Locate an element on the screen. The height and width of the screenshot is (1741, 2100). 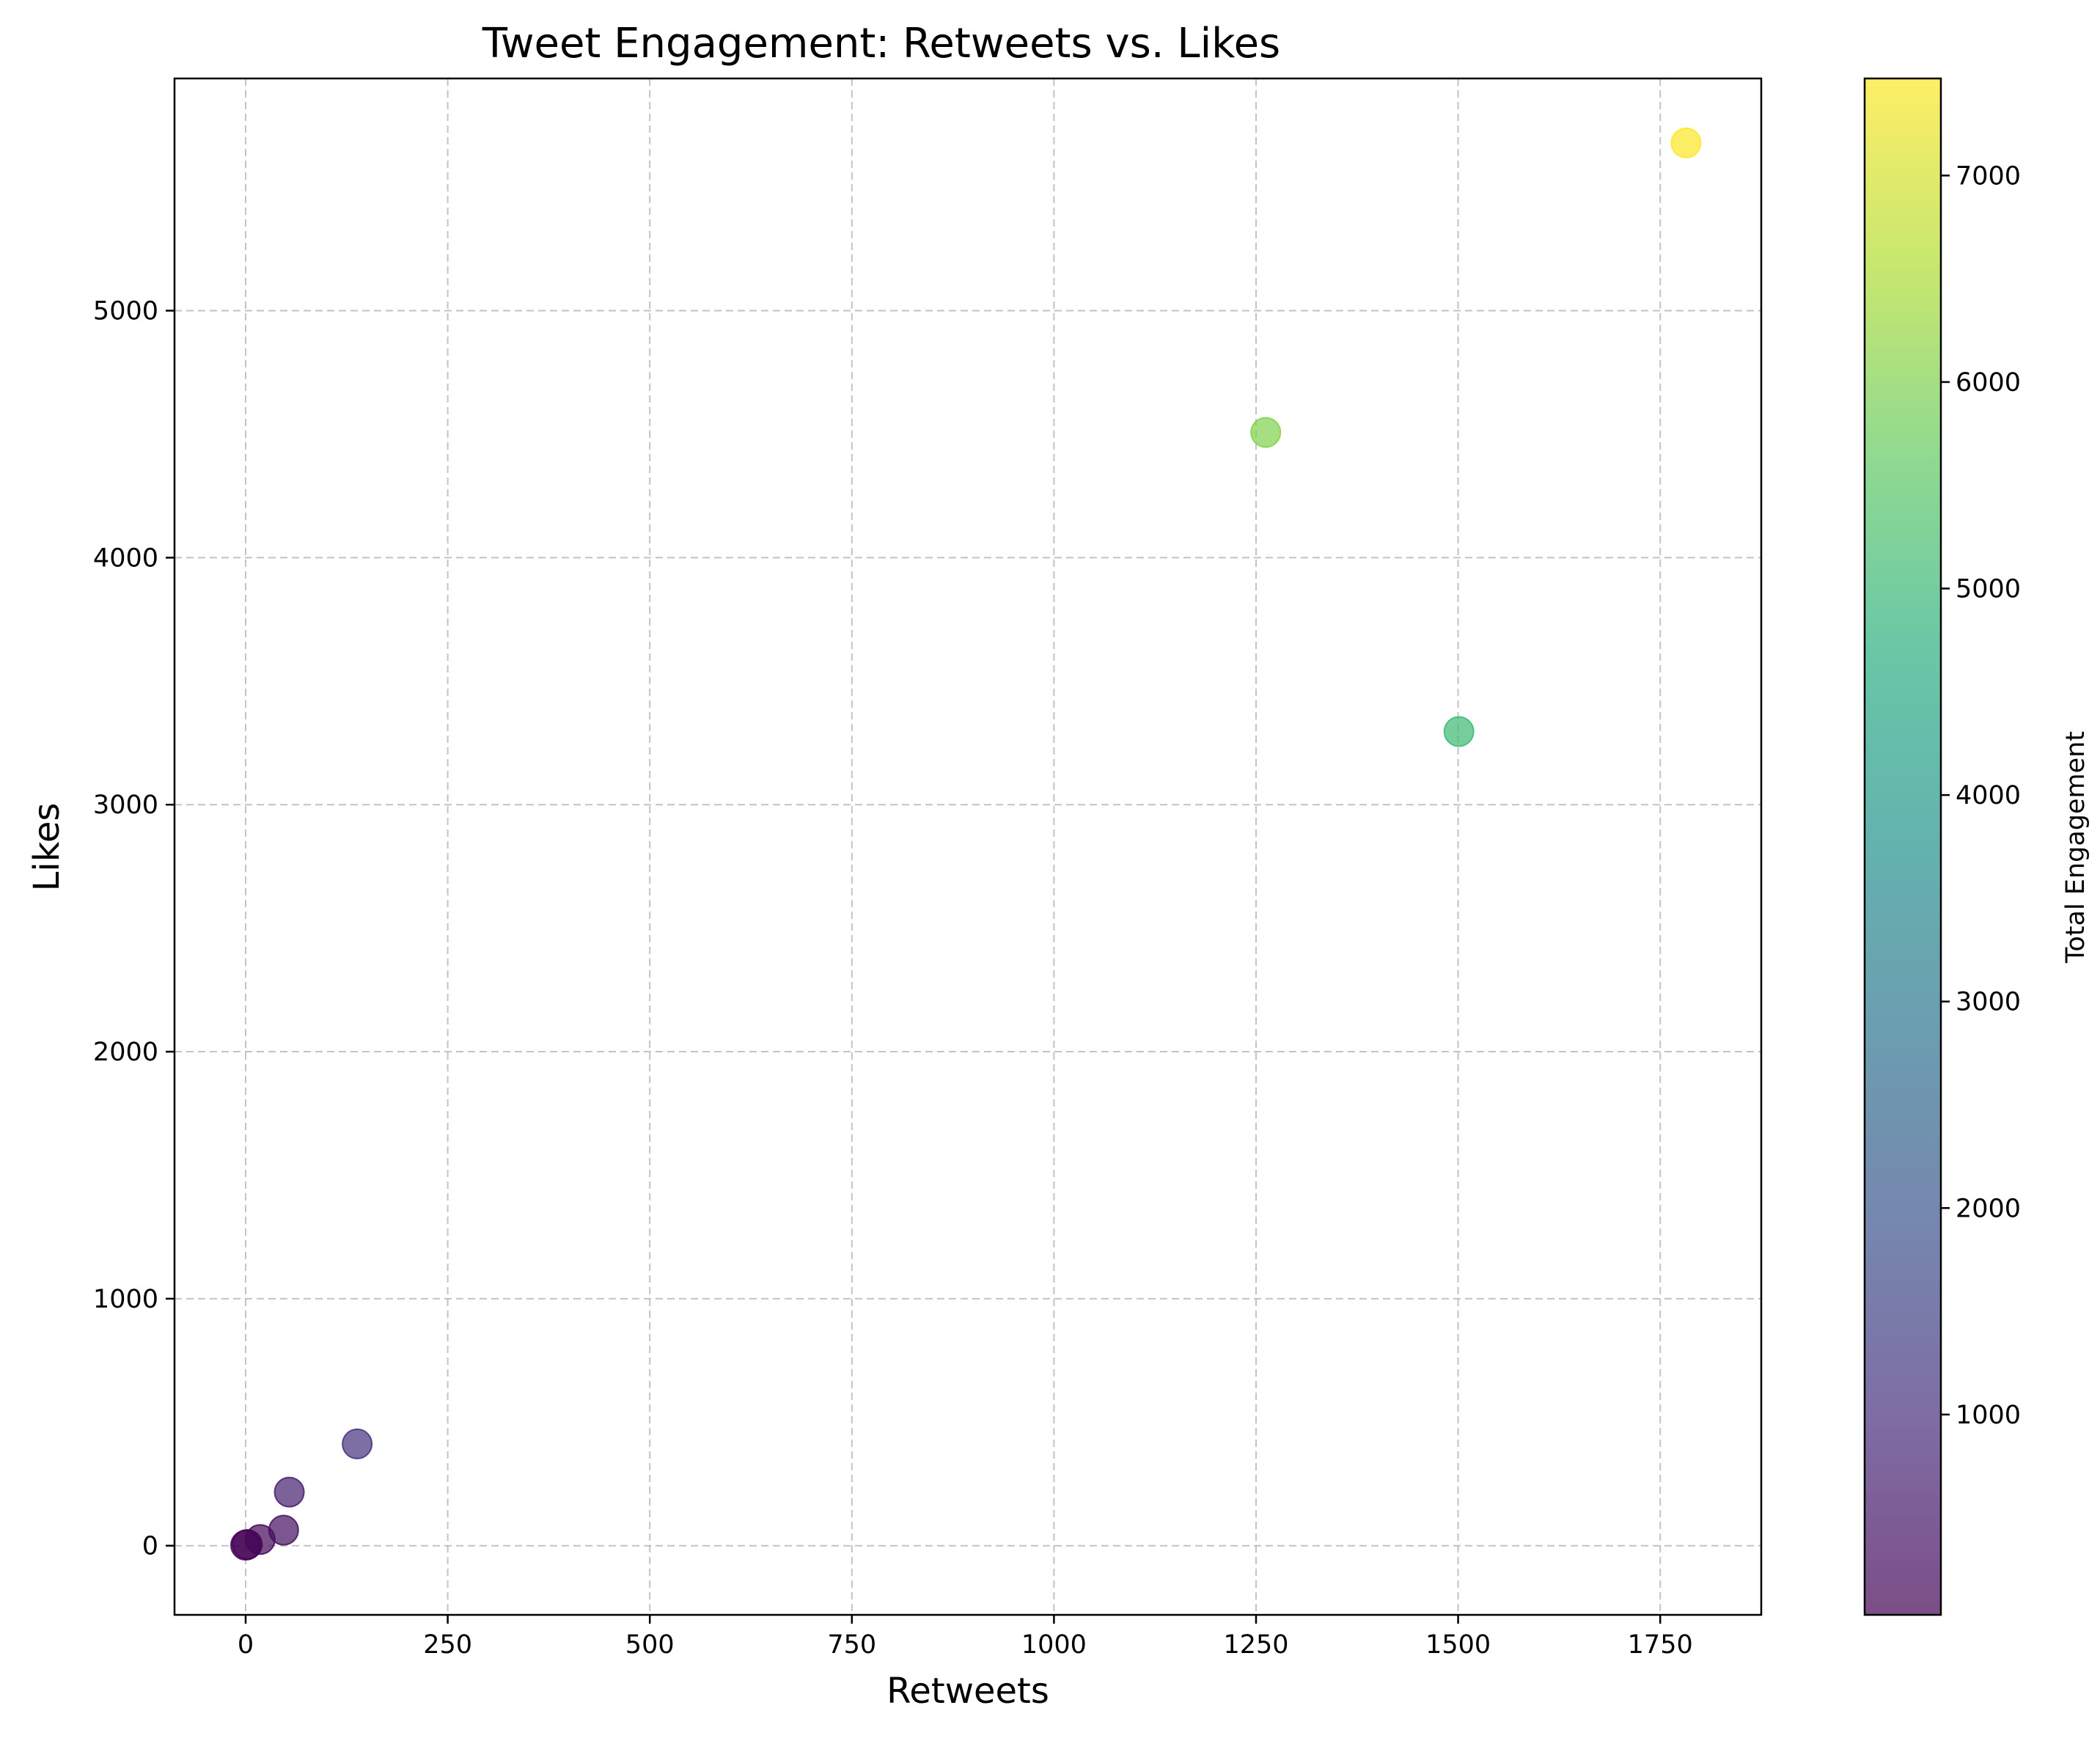
colorbar-tick-label: 2000 is located at coordinates (1988, 1208).